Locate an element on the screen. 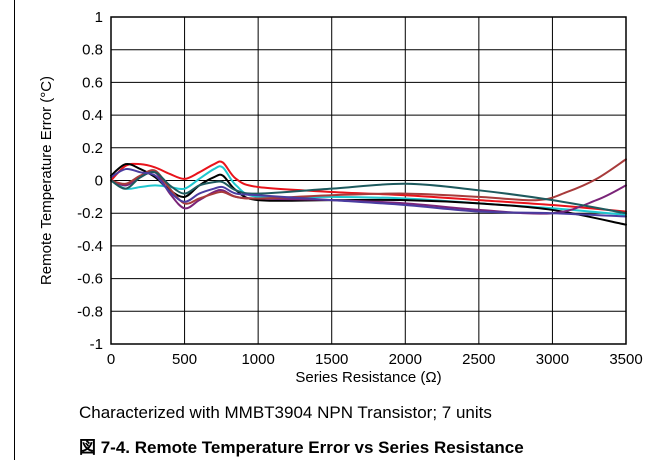 This screenshot has width=667, height=460. y-tick-label: -0.6 is located at coordinates (90, 279).